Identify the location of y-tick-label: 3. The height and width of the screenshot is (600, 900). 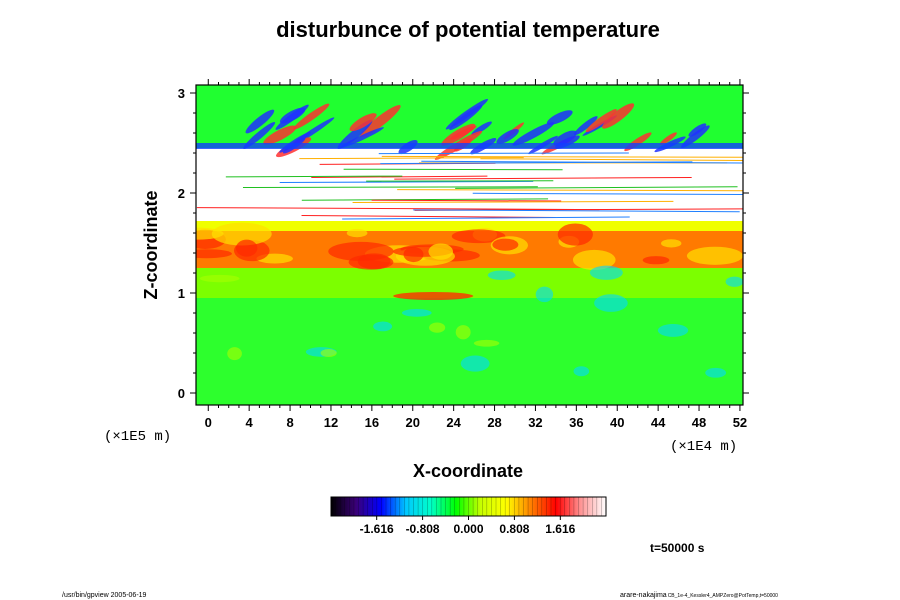
(181, 93).